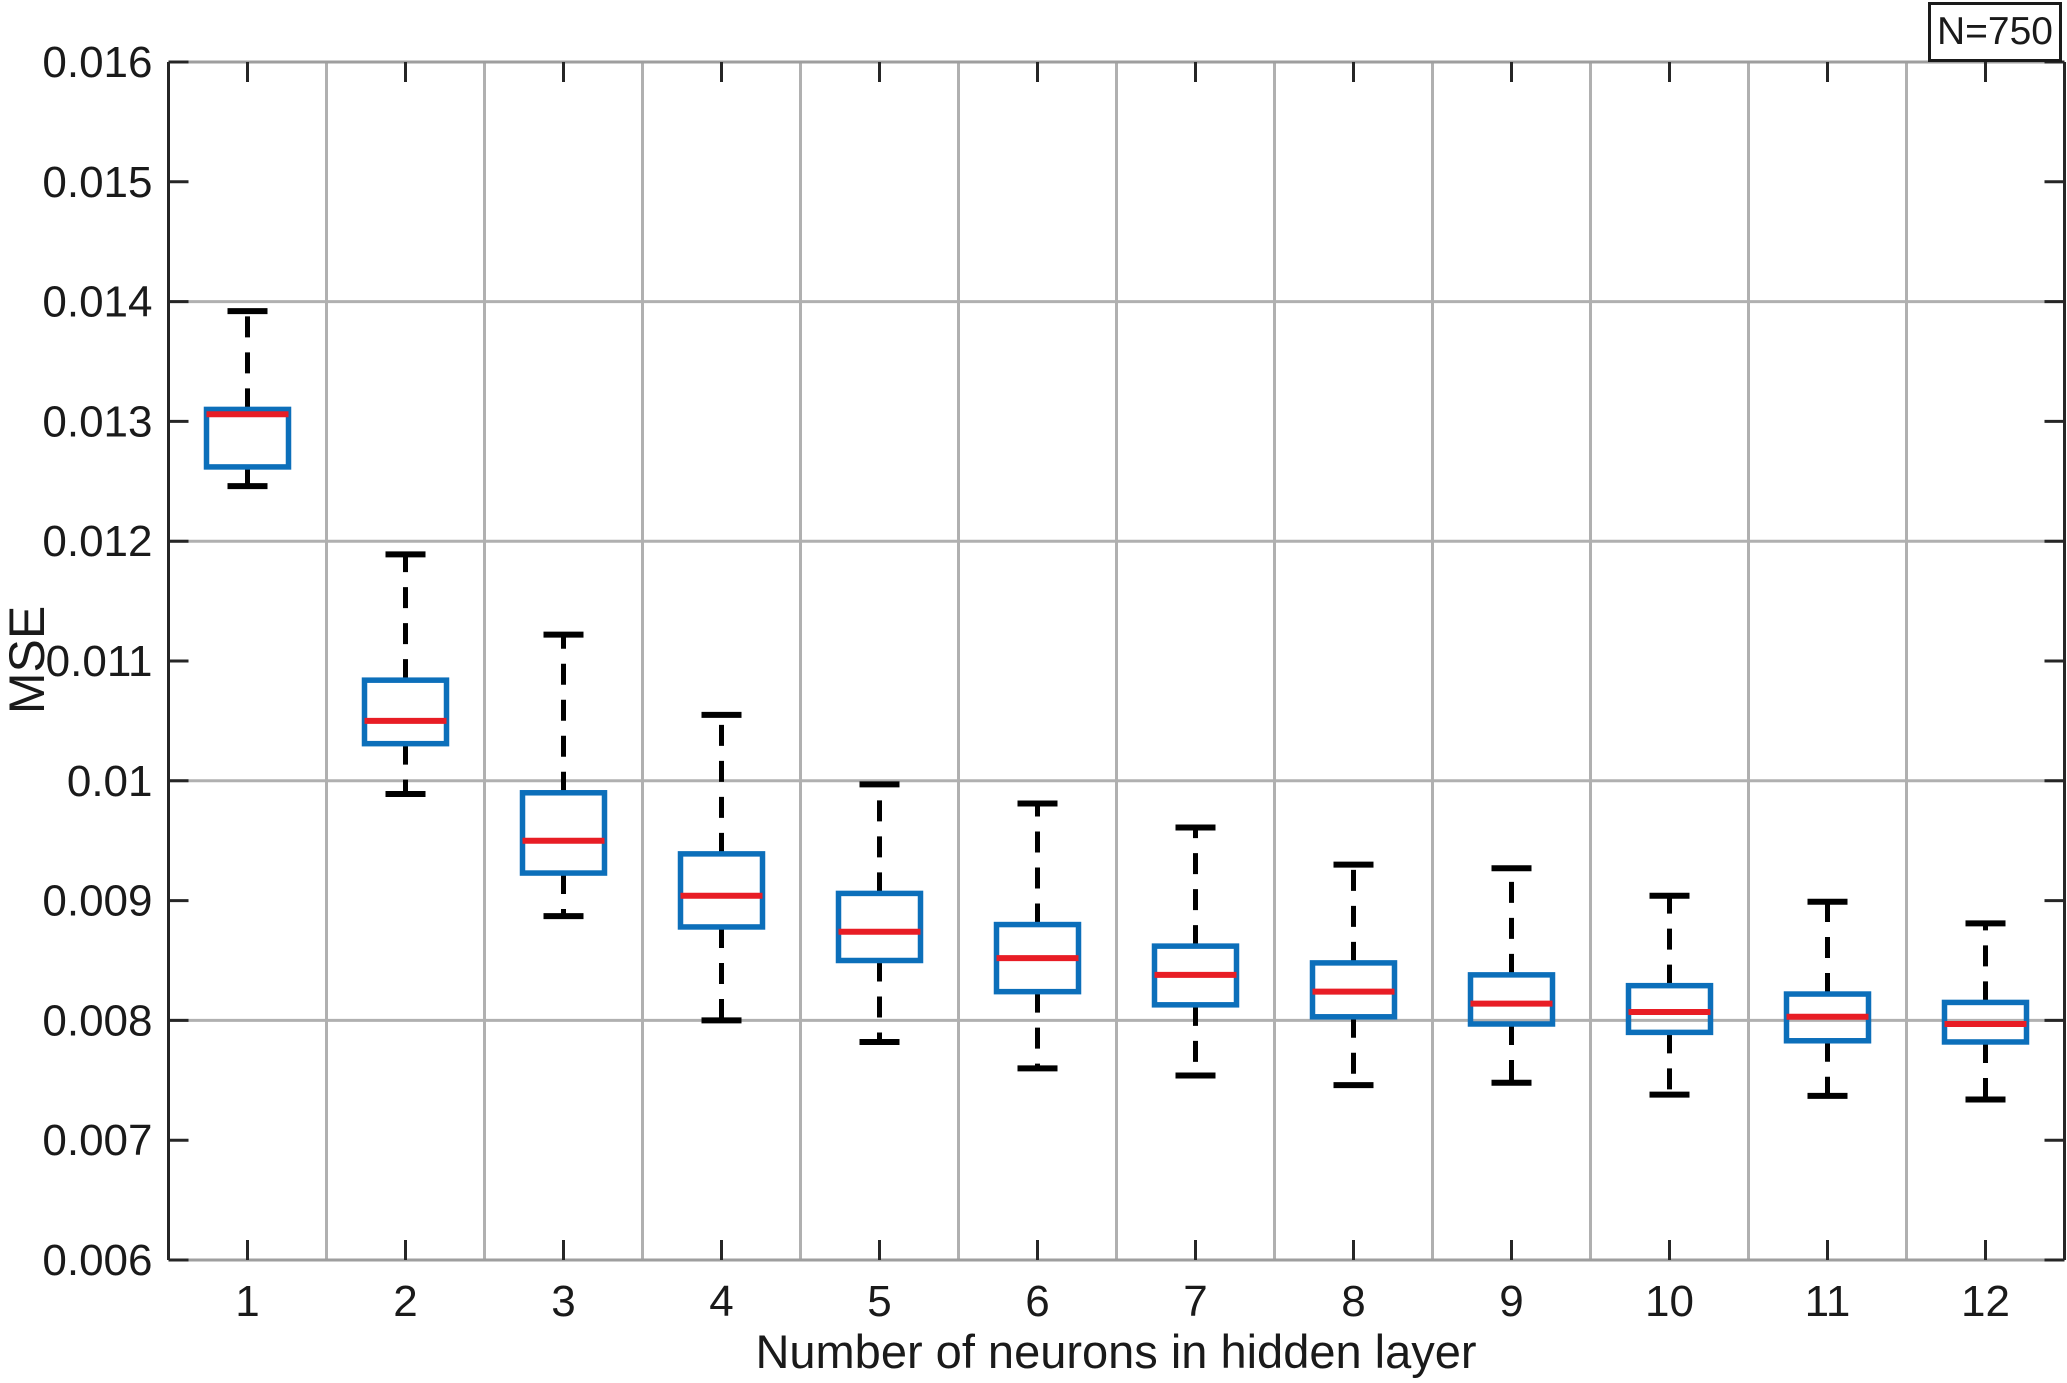 The width and height of the screenshot is (2067, 1383). I want to click on y-axis-title: MSE, so click(27, 660).